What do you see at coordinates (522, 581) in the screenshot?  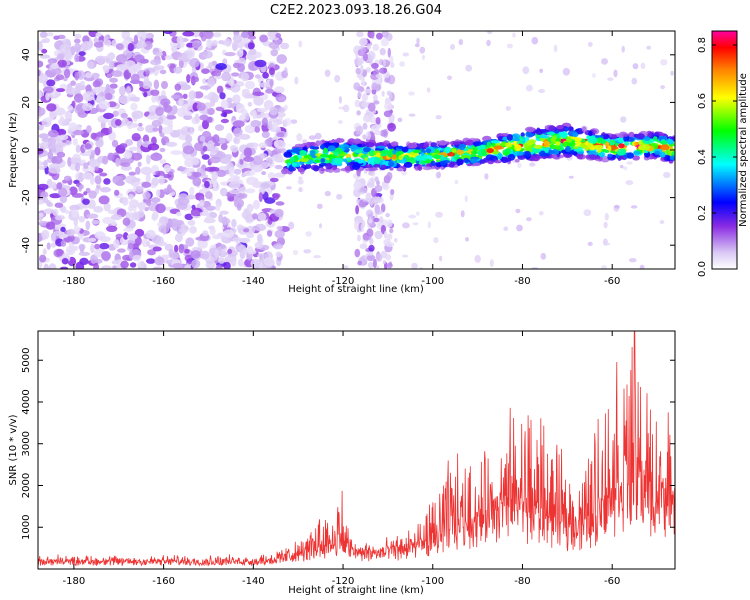 I see `x-tick-label: -80` at bounding box center [522, 581].